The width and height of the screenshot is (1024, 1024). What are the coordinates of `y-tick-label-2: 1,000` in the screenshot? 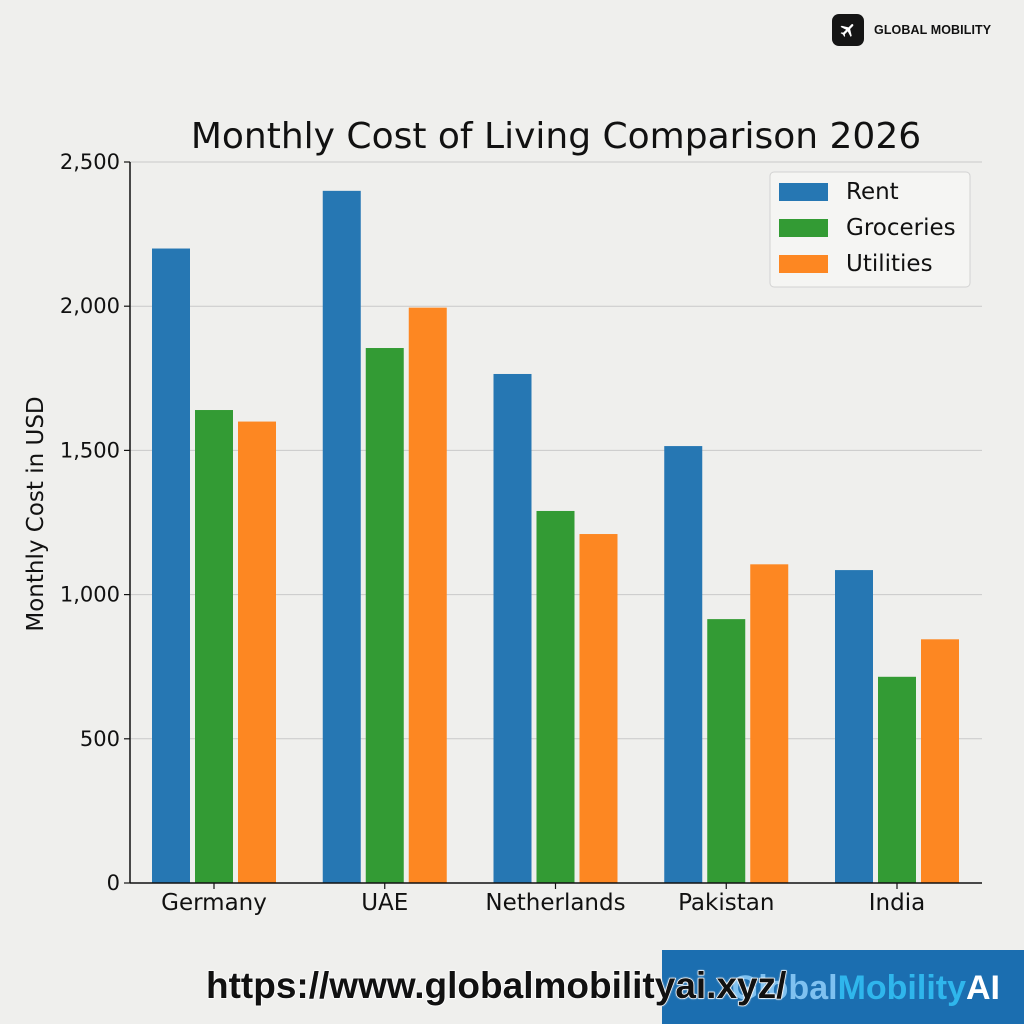 It's located at (90, 595).